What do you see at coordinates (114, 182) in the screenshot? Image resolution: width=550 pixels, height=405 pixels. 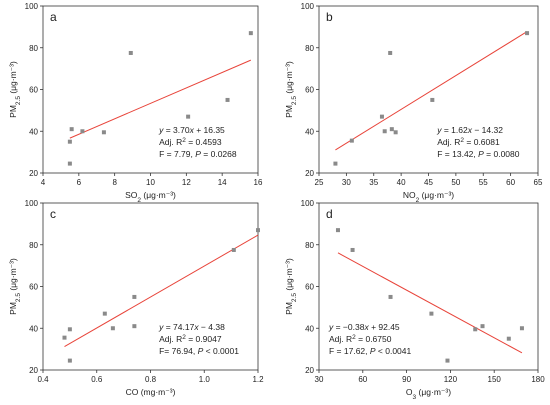 I see `x-tick-label: 8` at bounding box center [114, 182].